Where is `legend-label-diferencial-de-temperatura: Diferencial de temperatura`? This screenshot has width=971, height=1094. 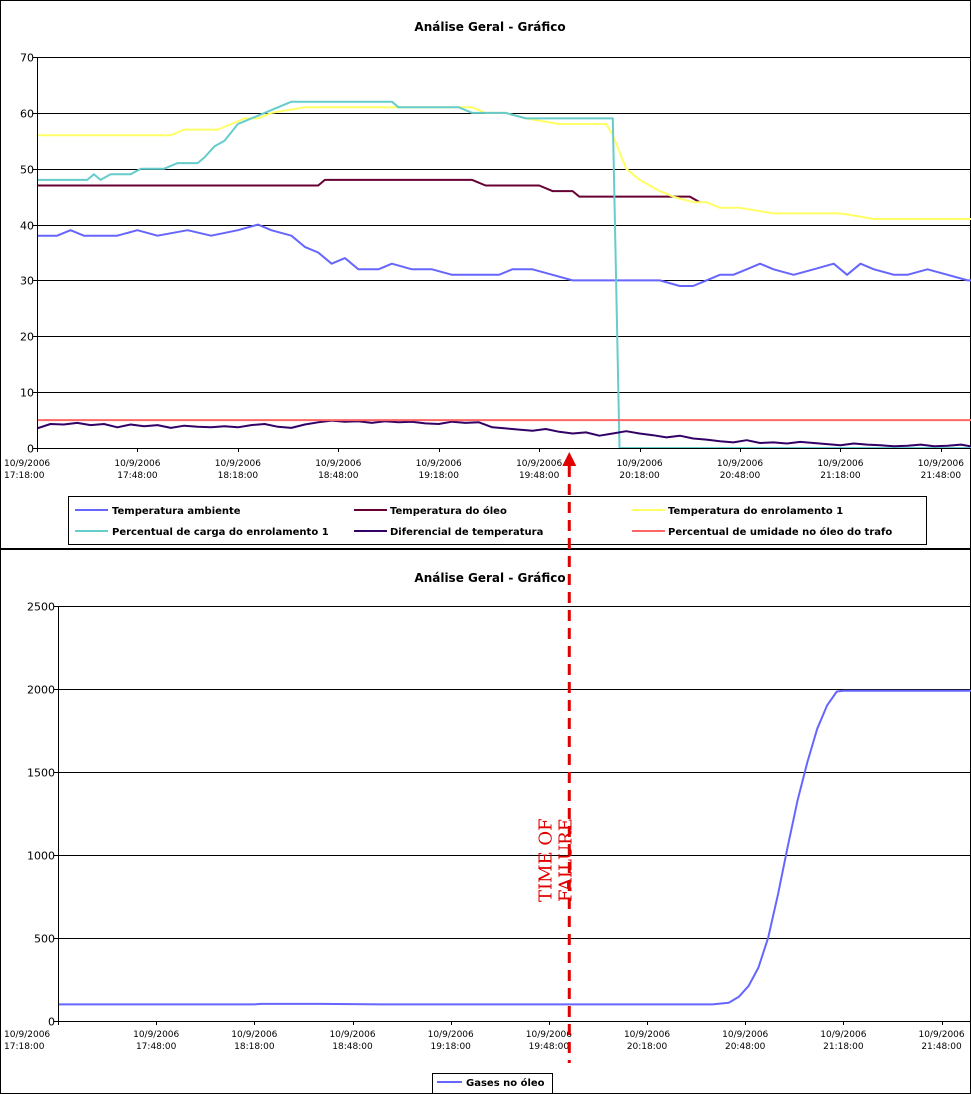
legend-label-diferencial-de-temperatura: Diferencial de temperatura is located at coordinates (466, 532).